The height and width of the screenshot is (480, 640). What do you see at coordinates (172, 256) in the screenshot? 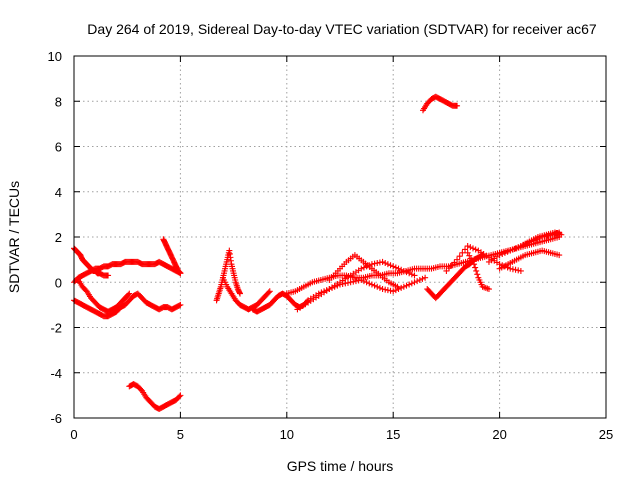
I see `series-track-e` at bounding box center [172, 256].